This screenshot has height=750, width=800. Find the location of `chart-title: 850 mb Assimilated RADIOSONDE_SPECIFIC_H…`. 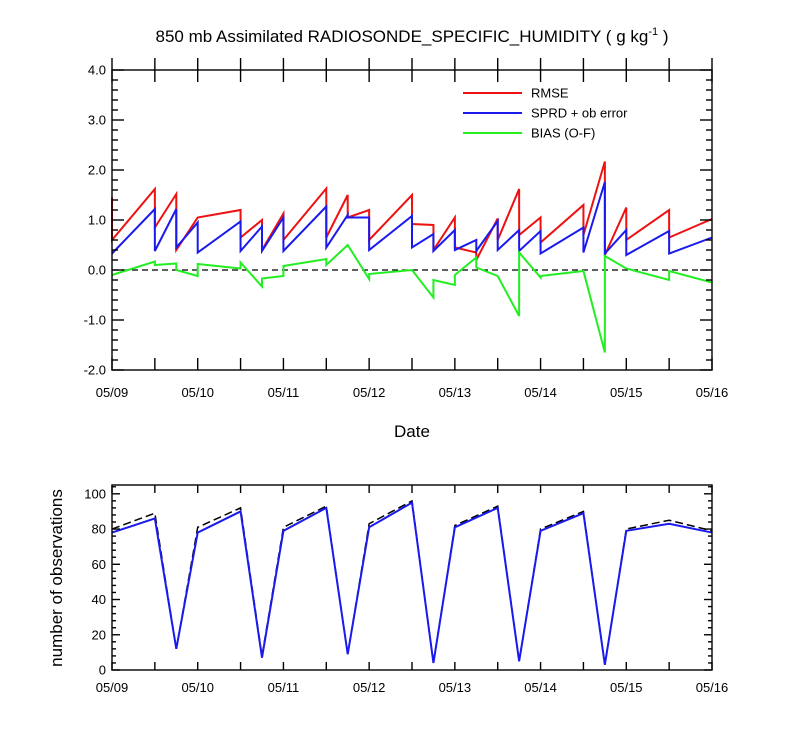

chart-title: 850 mb Assimilated RADIOSONDE_SPECIFIC_H… is located at coordinates (412, 36).